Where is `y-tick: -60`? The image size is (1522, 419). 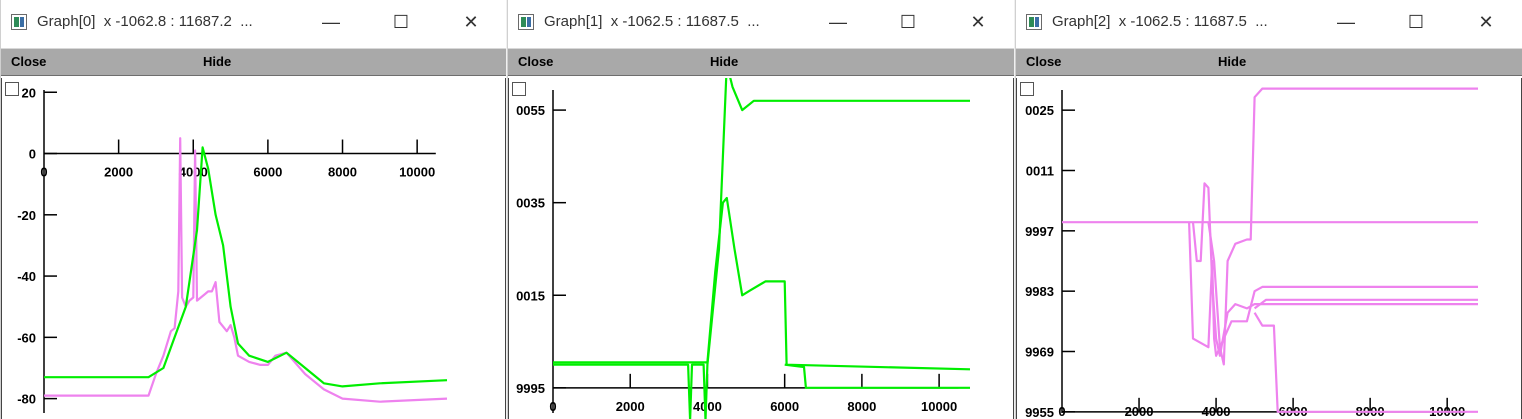 y-tick: -60 is located at coordinates (37, 337).